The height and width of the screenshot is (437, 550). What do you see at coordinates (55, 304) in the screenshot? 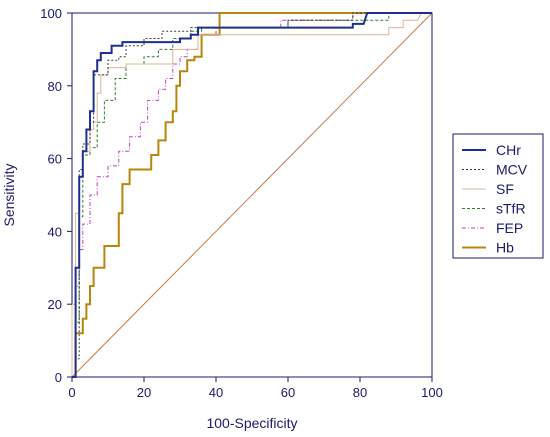
I see `y-tick-label: 20` at bounding box center [55, 304].